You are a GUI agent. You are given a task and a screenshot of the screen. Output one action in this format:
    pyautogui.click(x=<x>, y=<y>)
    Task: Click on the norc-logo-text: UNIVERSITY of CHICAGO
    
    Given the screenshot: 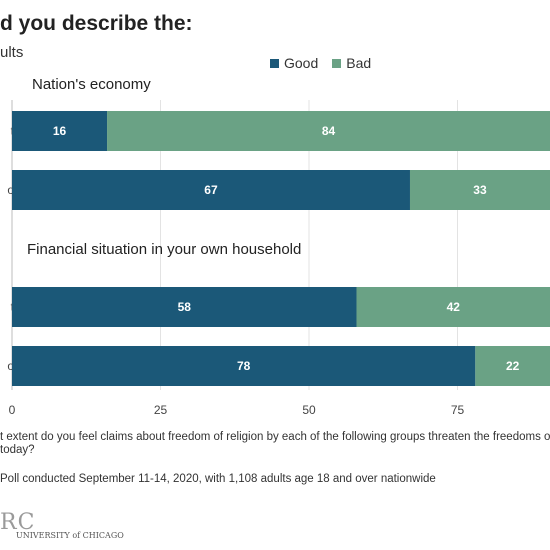 What is the action you would take?
    pyautogui.click(x=70, y=535)
    